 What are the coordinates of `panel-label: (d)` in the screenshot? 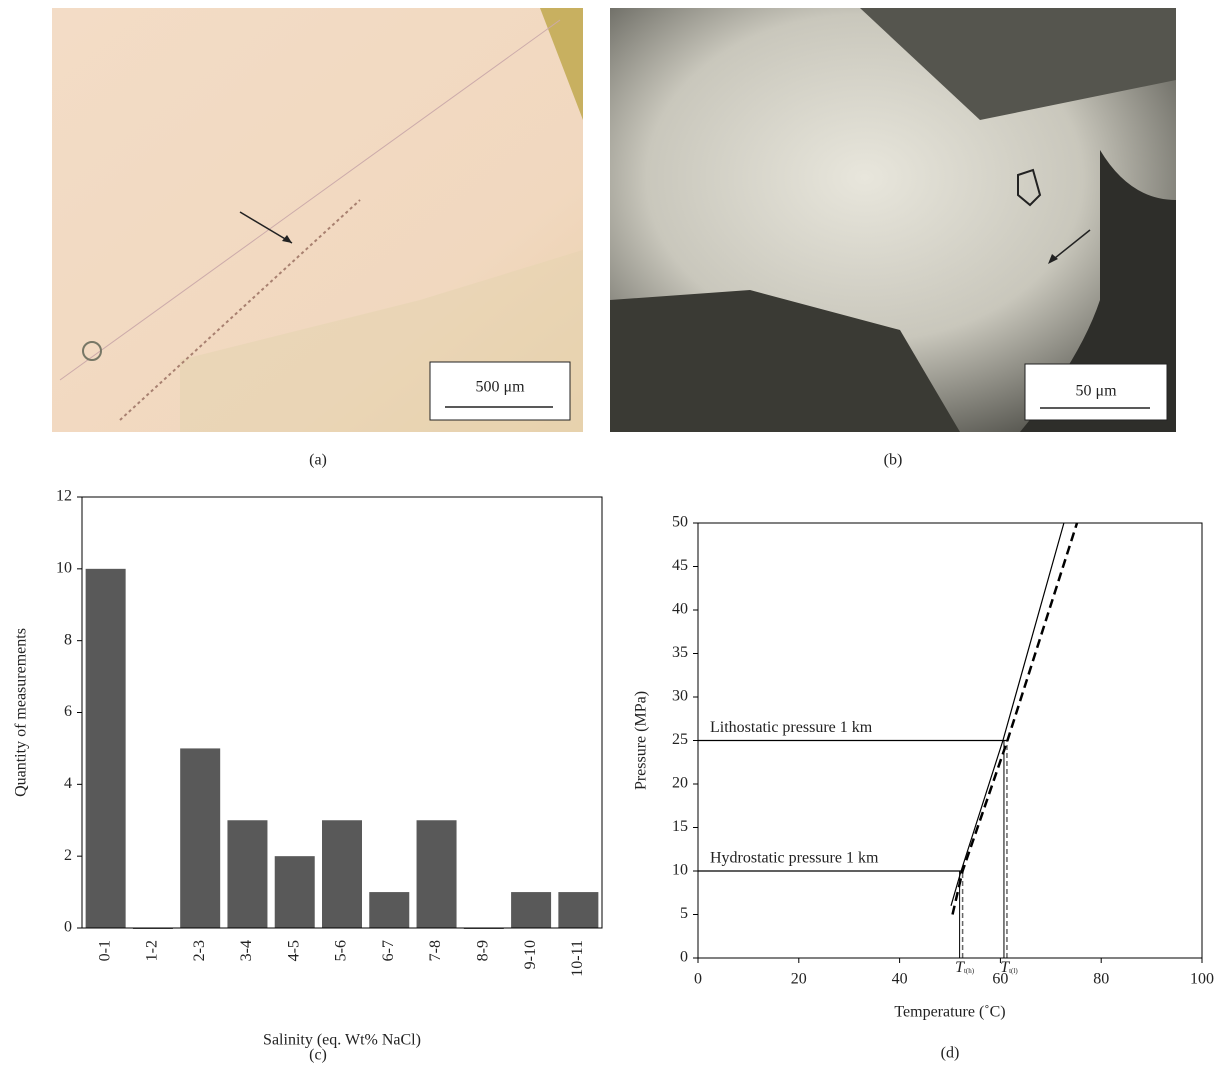 It's located at (950, 1053).